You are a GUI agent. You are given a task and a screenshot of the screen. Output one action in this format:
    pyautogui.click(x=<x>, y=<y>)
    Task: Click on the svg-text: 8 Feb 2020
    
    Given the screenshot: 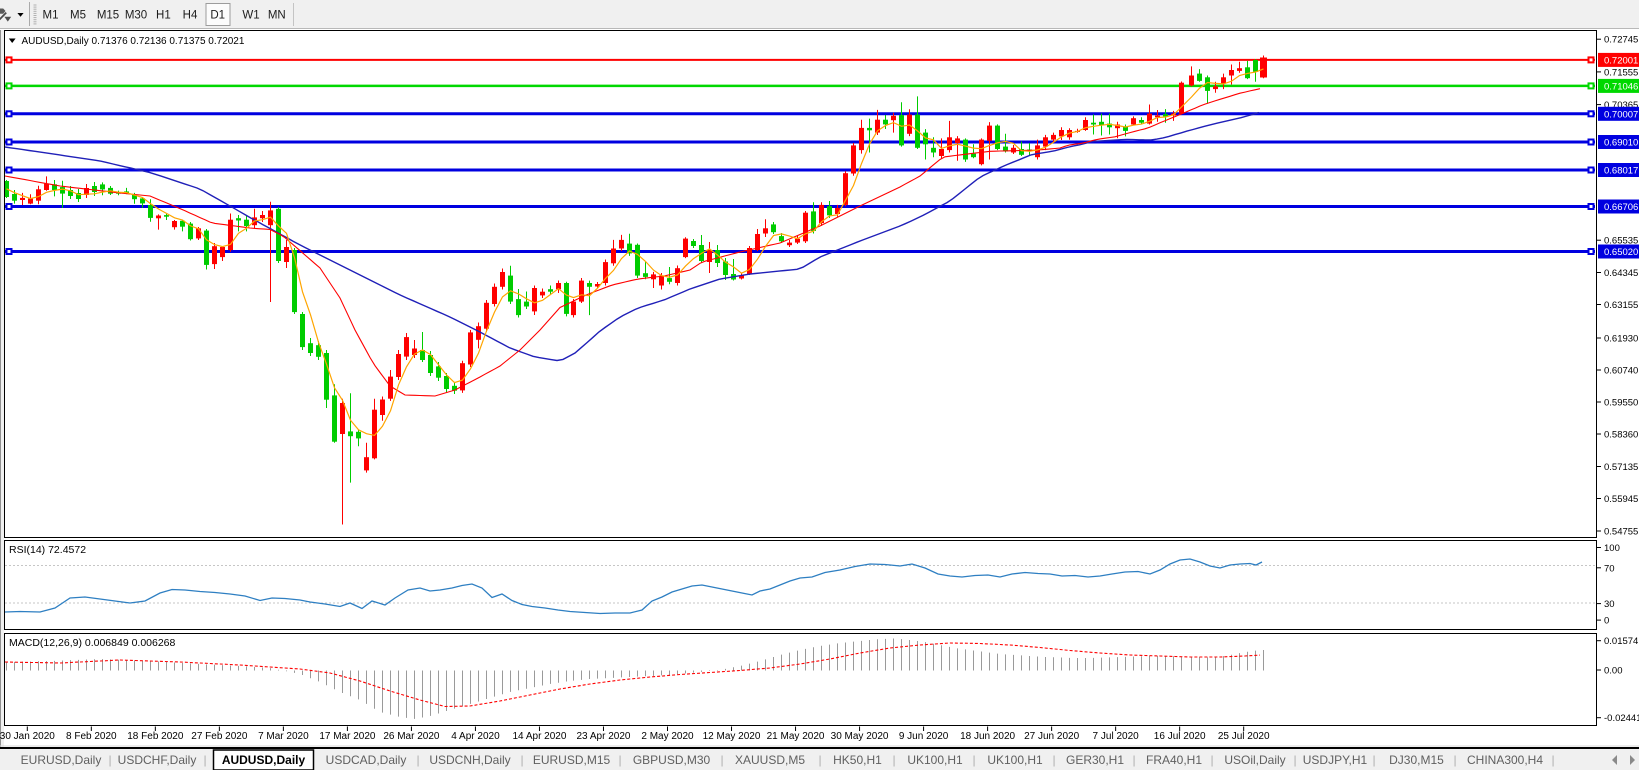 What is the action you would take?
    pyautogui.click(x=91, y=736)
    